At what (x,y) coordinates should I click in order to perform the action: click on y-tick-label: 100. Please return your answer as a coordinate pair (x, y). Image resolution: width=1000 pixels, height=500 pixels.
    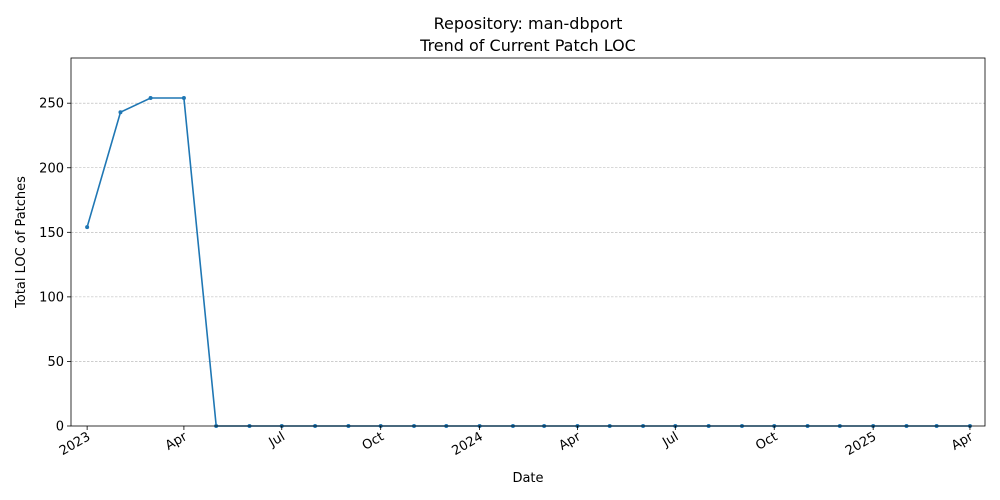
    Looking at the image, I should click on (51, 297).